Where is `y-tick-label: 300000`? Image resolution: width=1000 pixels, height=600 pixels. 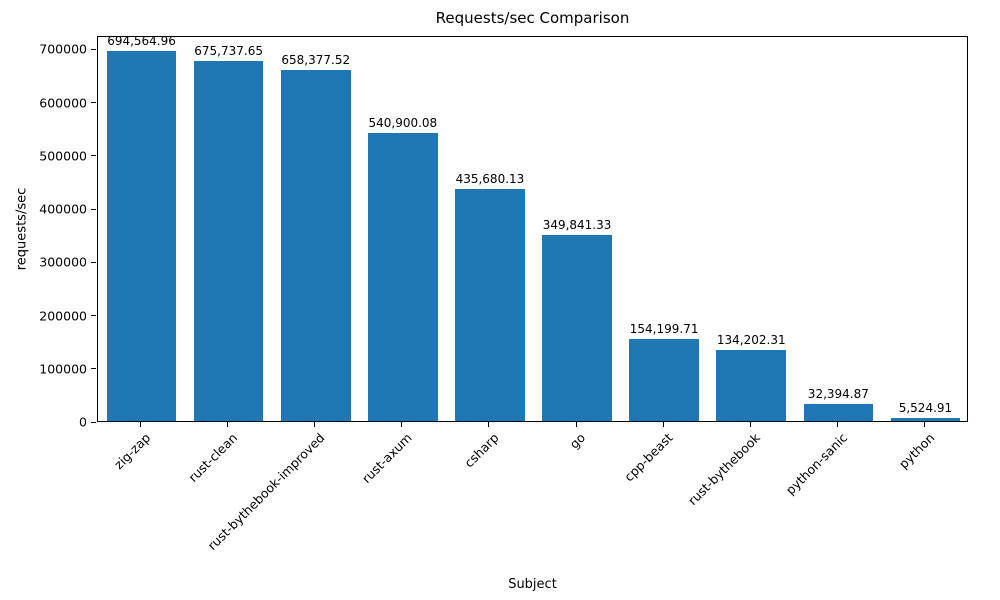
y-tick-label: 300000 is located at coordinates (63, 262).